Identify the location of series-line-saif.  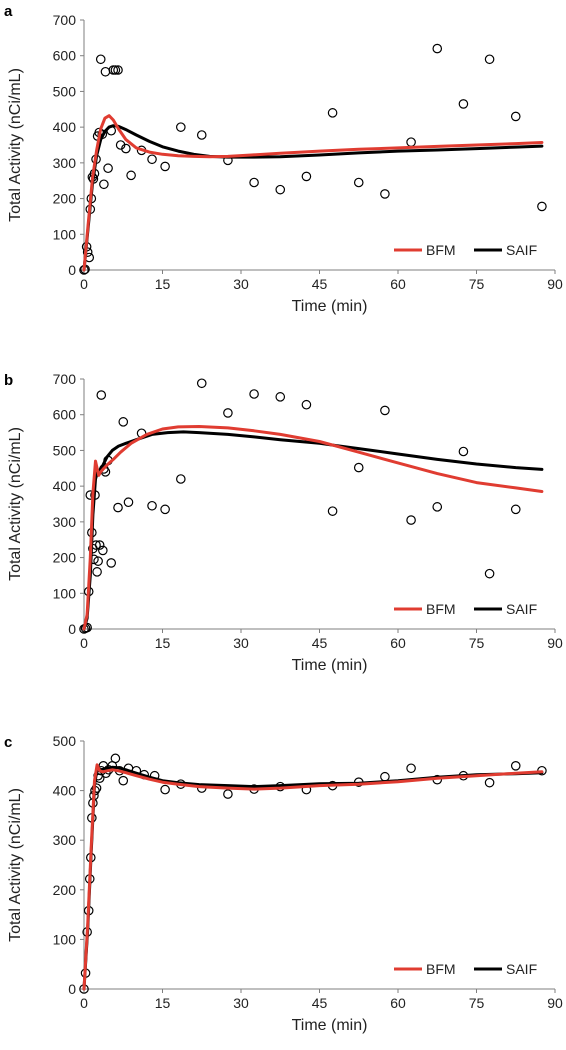
(313, 198).